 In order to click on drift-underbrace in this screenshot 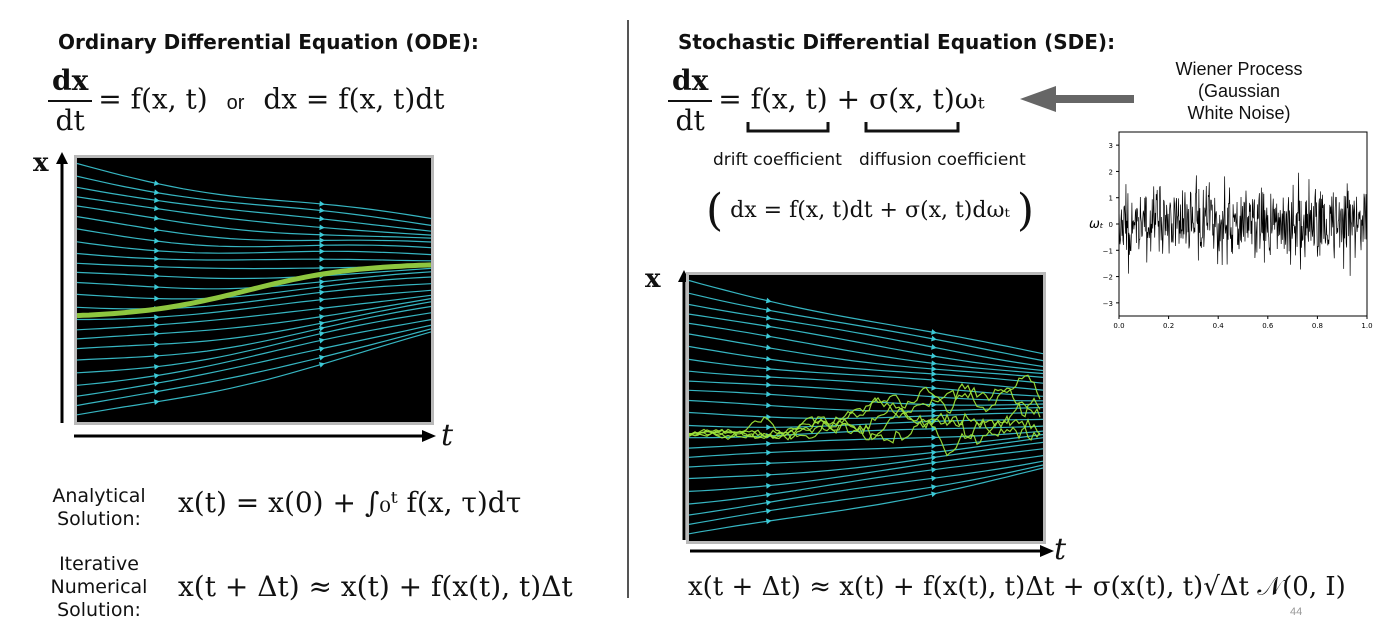, I will do `click(788, 127)`.